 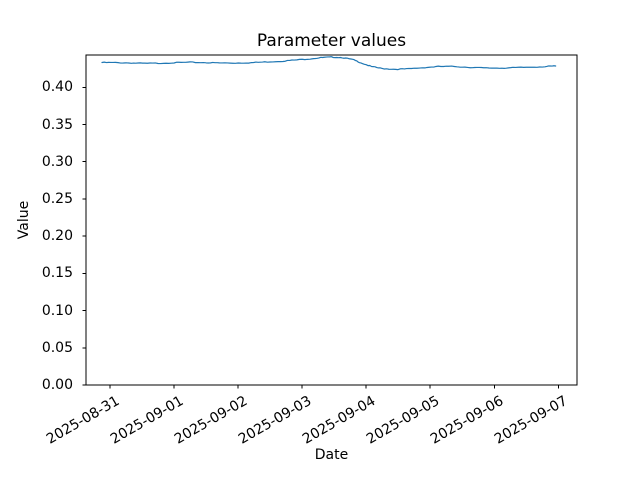 What do you see at coordinates (329, 63) in the screenshot?
I see `series-line` at bounding box center [329, 63].